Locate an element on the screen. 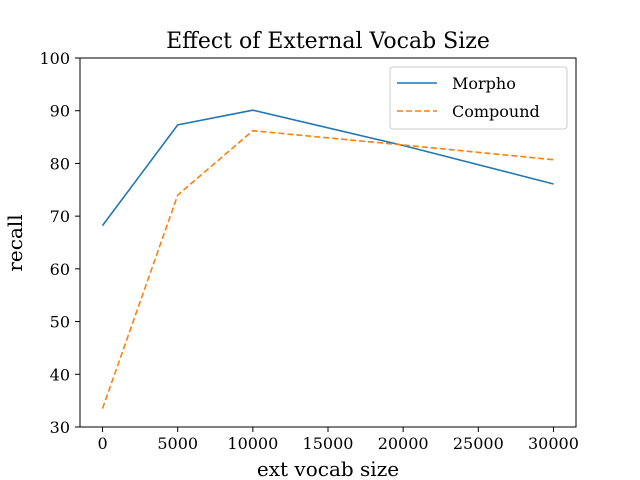 This screenshot has height=480, width=640. y-axis-ticks: 30 40 50 60 70 80 90 100 is located at coordinates (59, 243).